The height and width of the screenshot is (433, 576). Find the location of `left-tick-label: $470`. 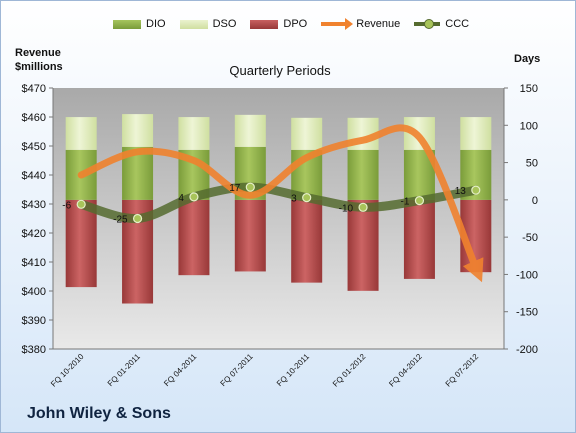

left-tick-label: $470 is located at coordinates (34, 89).